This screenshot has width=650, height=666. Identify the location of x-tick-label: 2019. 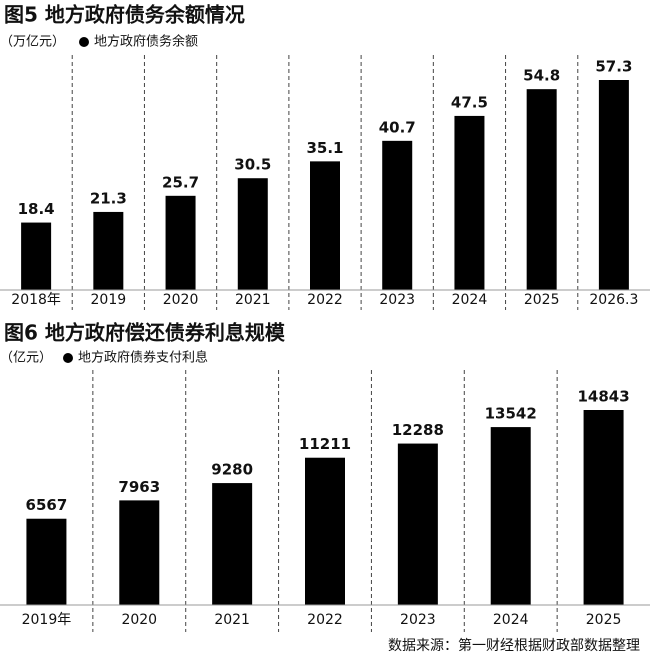
(109, 300).